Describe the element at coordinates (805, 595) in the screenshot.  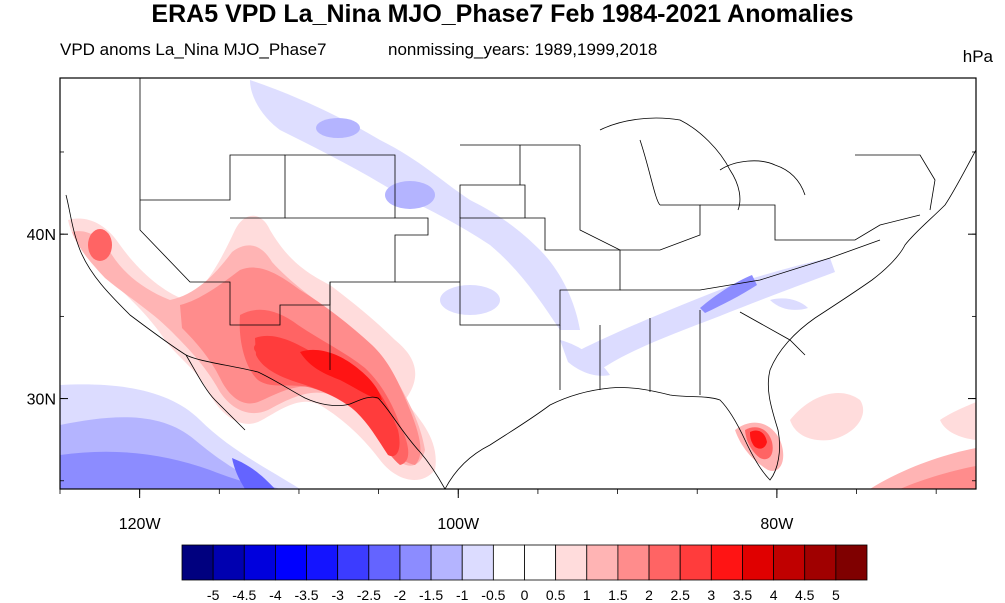
I see `colorbar-label-19: 4.5` at that location.